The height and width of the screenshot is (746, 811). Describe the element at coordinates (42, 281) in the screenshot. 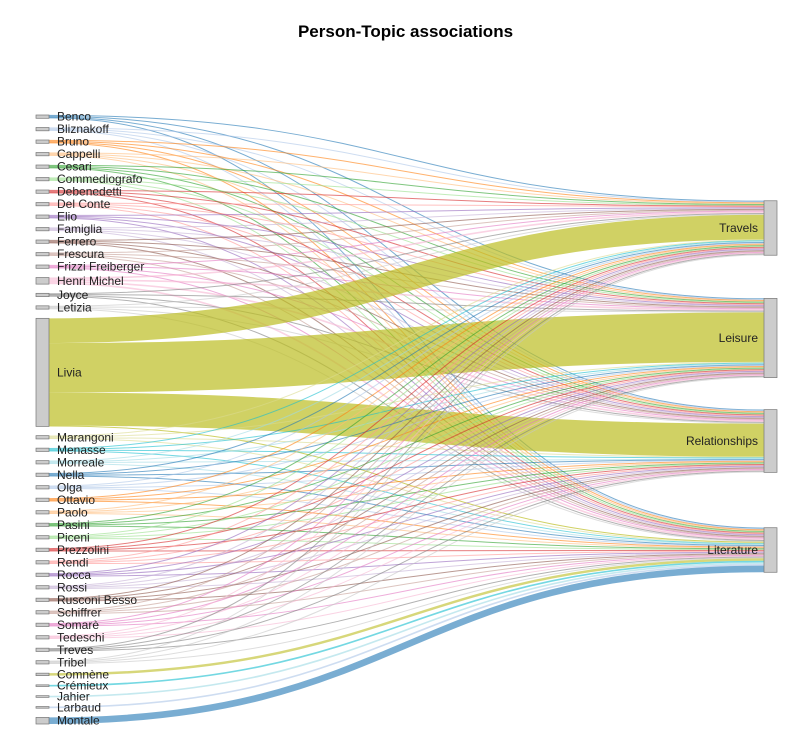

I see `source-node-henri-michel` at that location.